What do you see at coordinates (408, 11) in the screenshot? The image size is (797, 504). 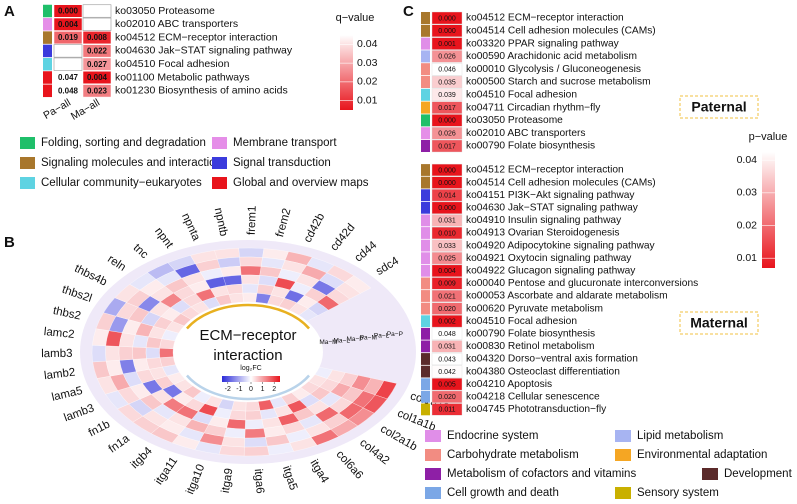 I see `panel-label: C` at bounding box center [408, 11].